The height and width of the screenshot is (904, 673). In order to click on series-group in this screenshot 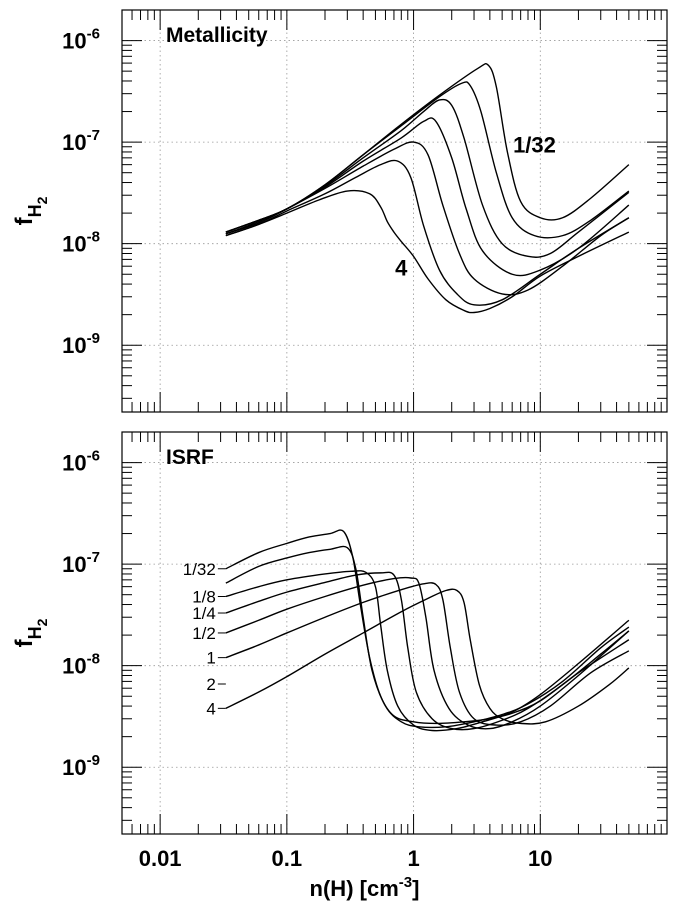, I will do `click(427, 630)`.